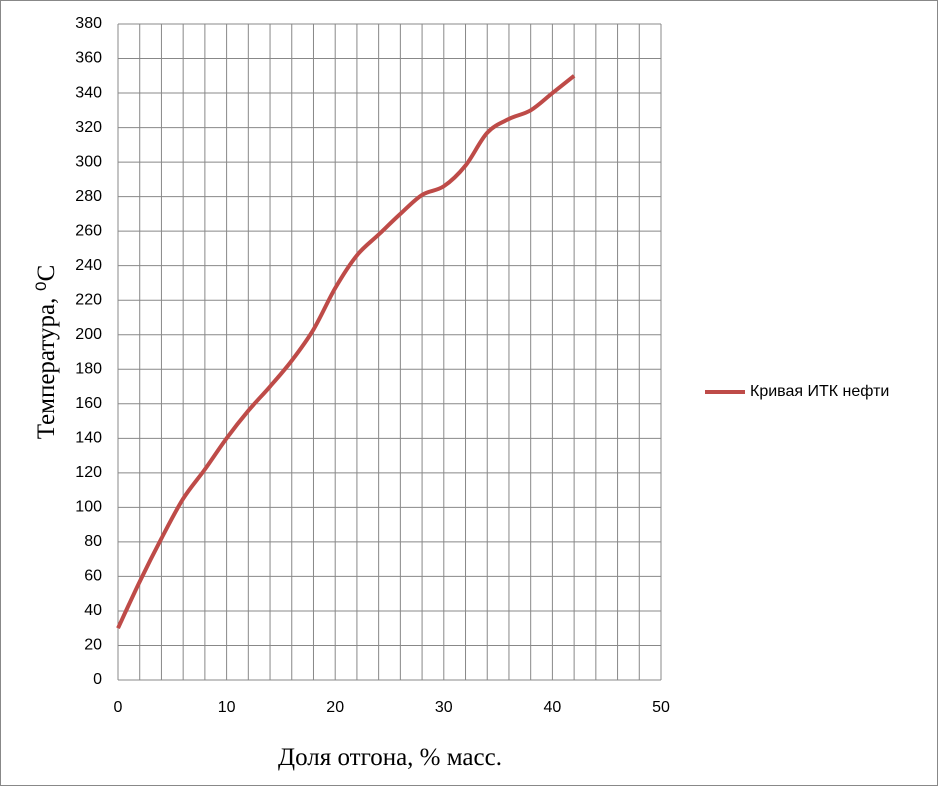 The width and height of the screenshot is (938, 786). What do you see at coordinates (88, 368) in the screenshot?
I see `y-tick-label: 180` at bounding box center [88, 368].